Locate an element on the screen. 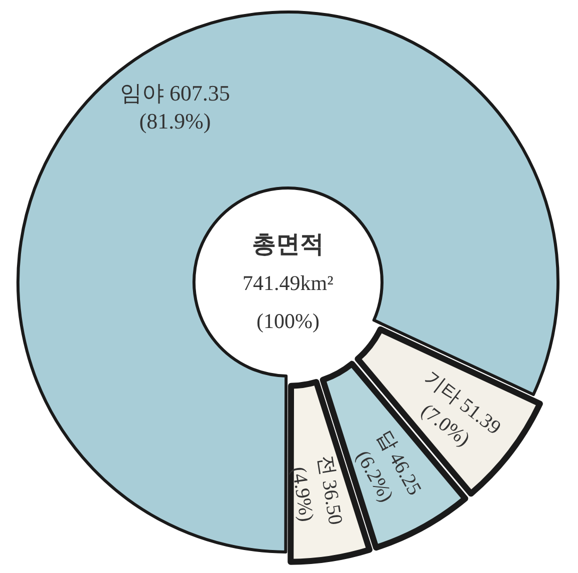  text: 총면적 is located at coordinates (288, 245).